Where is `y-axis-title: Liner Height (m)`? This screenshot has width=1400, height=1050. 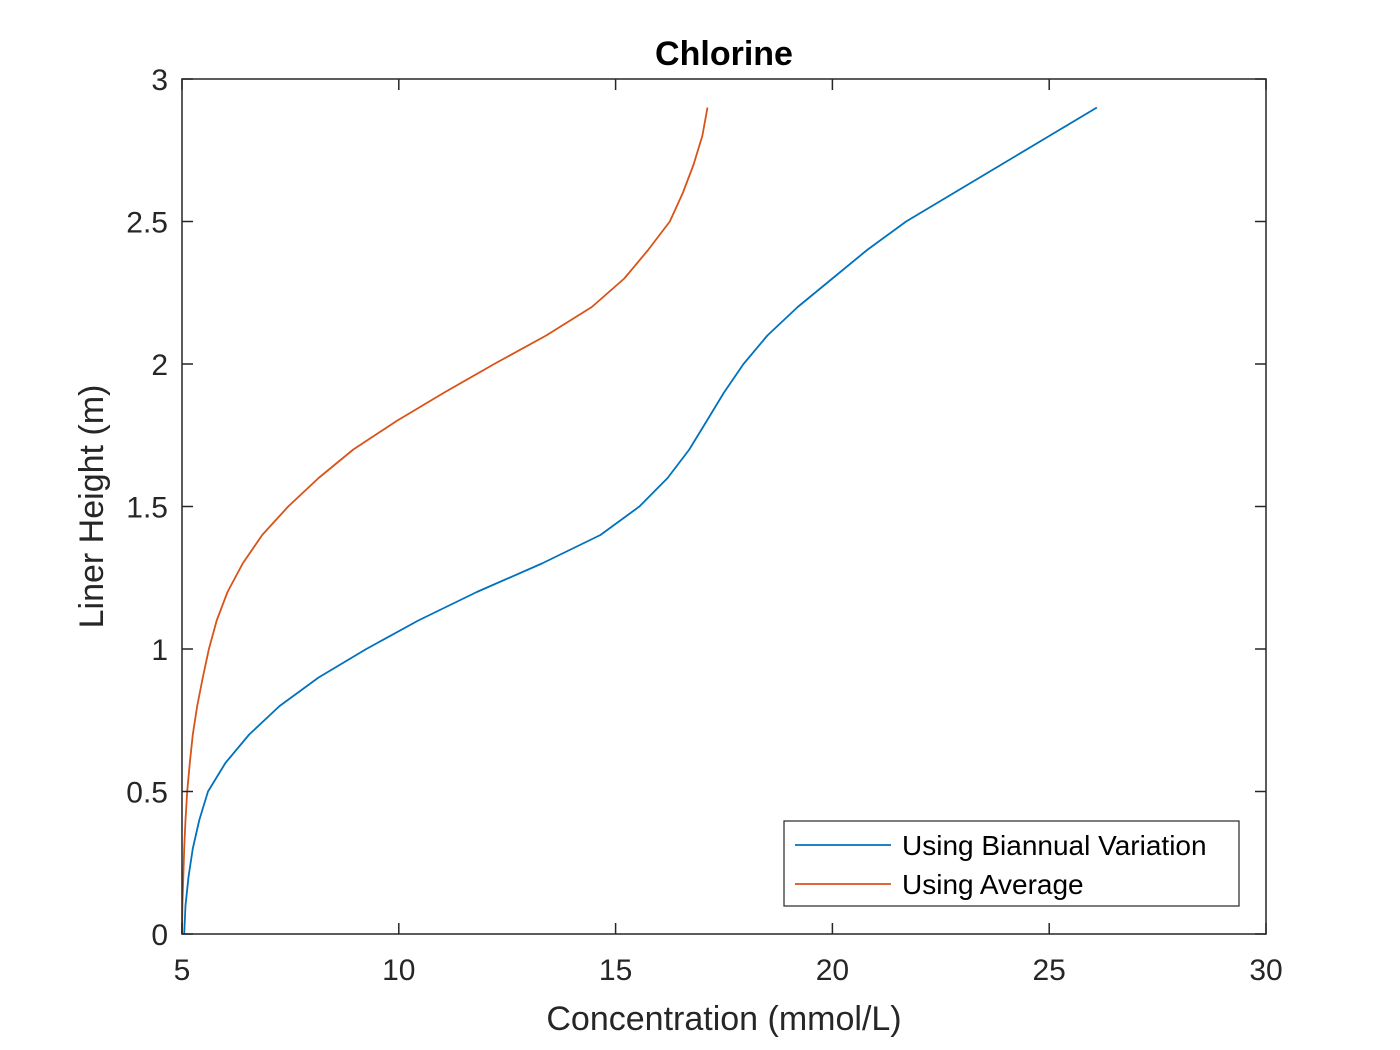 y-axis-title: Liner Height (m) is located at coordinates (92, 507).